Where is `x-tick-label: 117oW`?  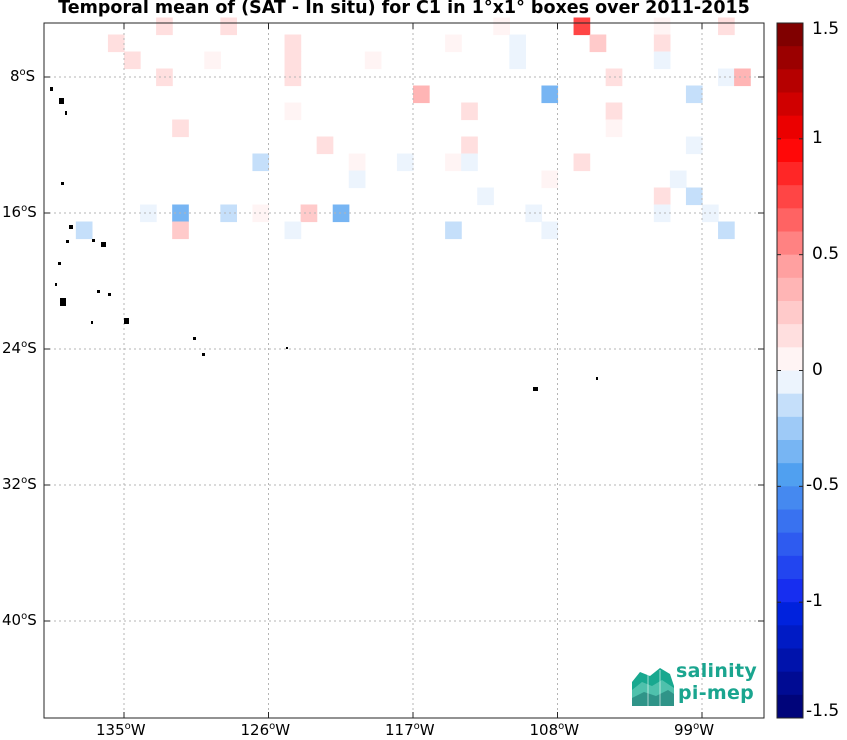
x-tick-label: 117oW is located at coordinates (410, 730).